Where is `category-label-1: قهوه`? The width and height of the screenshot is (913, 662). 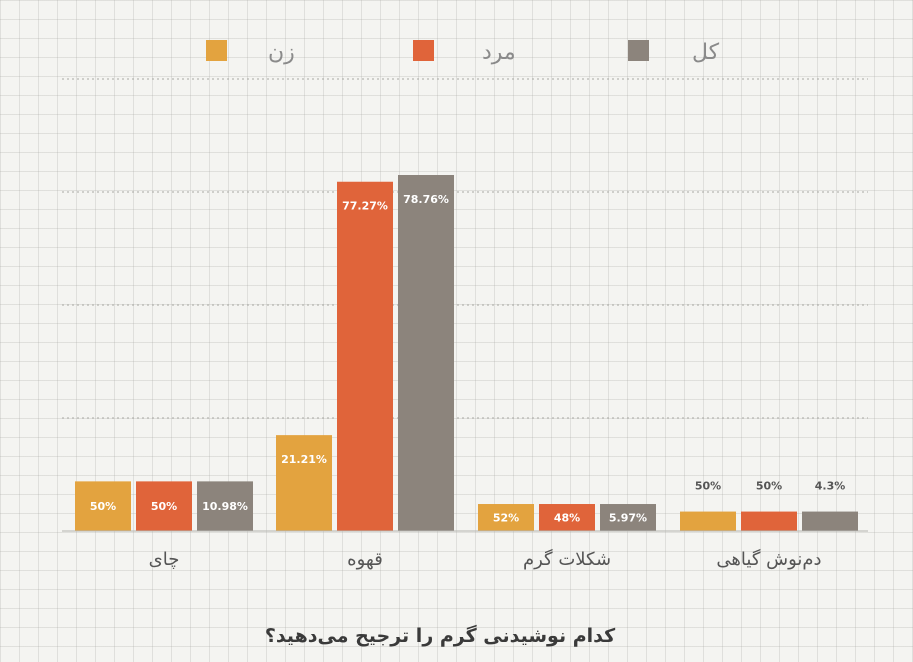
category-label-1: قهوه is located at coordinates (365, 559).